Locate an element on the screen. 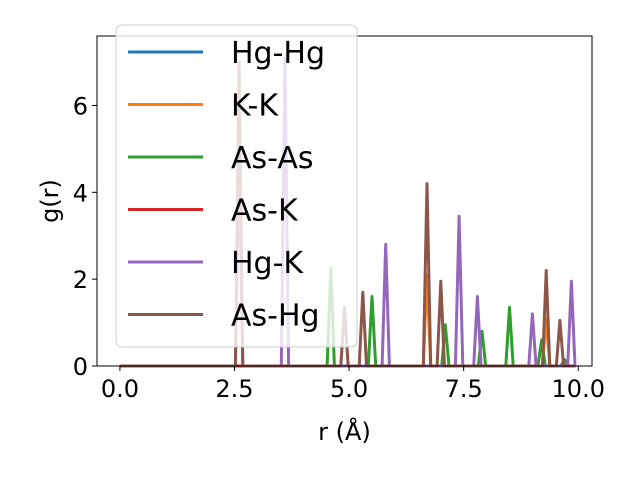 The width and height of the screenshot is (640, 480). legend-entry-label: Hg-Hg is located at coordinates (278, 53).